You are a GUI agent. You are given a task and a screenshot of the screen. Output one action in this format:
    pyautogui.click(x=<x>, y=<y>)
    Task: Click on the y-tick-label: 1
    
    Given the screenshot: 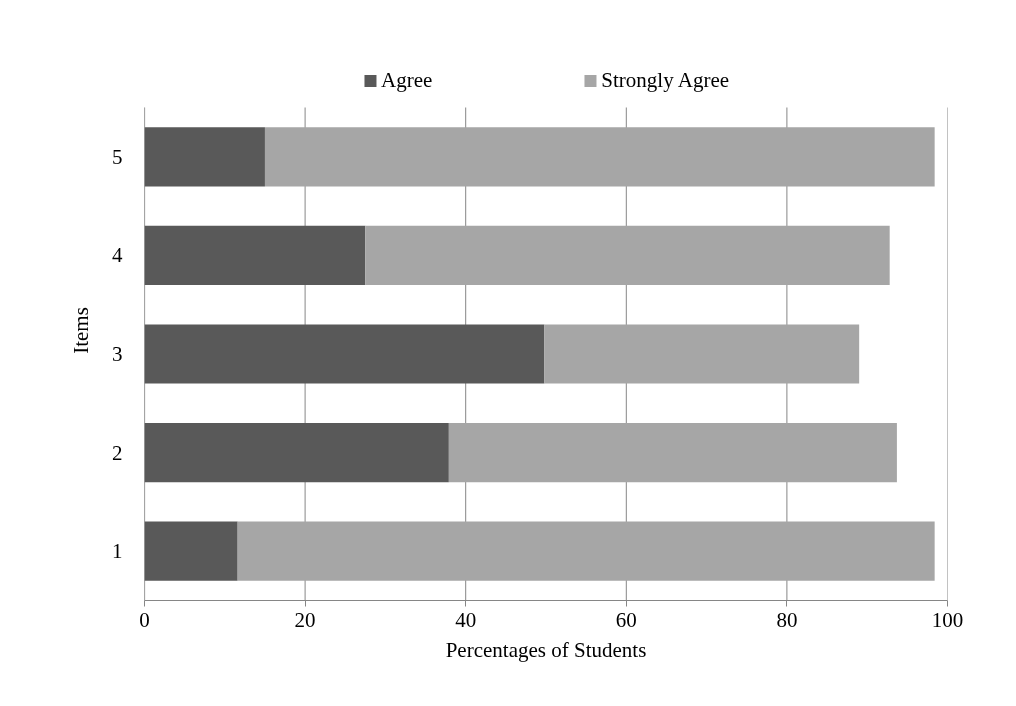 What is the action you would take?
    pyautogui.click(x=117, y=551)
    